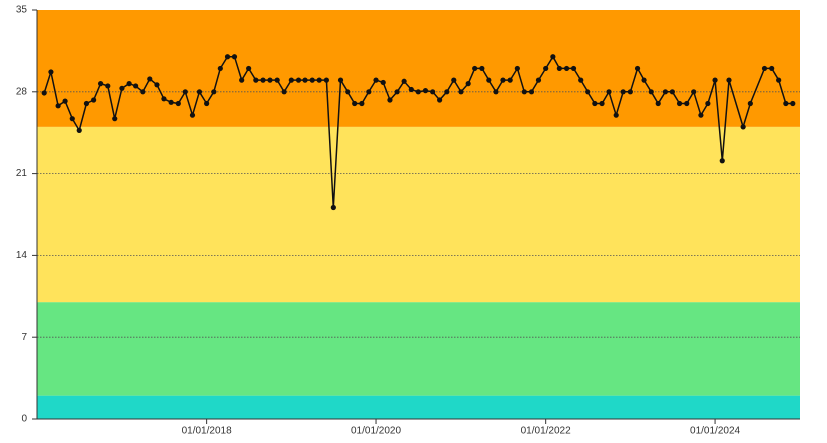 Image resolution: width=827 pixels, height=443 pixels. What do you see at coordinates (24, 419) in the screenshot?
I see `y-tick-label: 0` at bounding box center [24, 419].